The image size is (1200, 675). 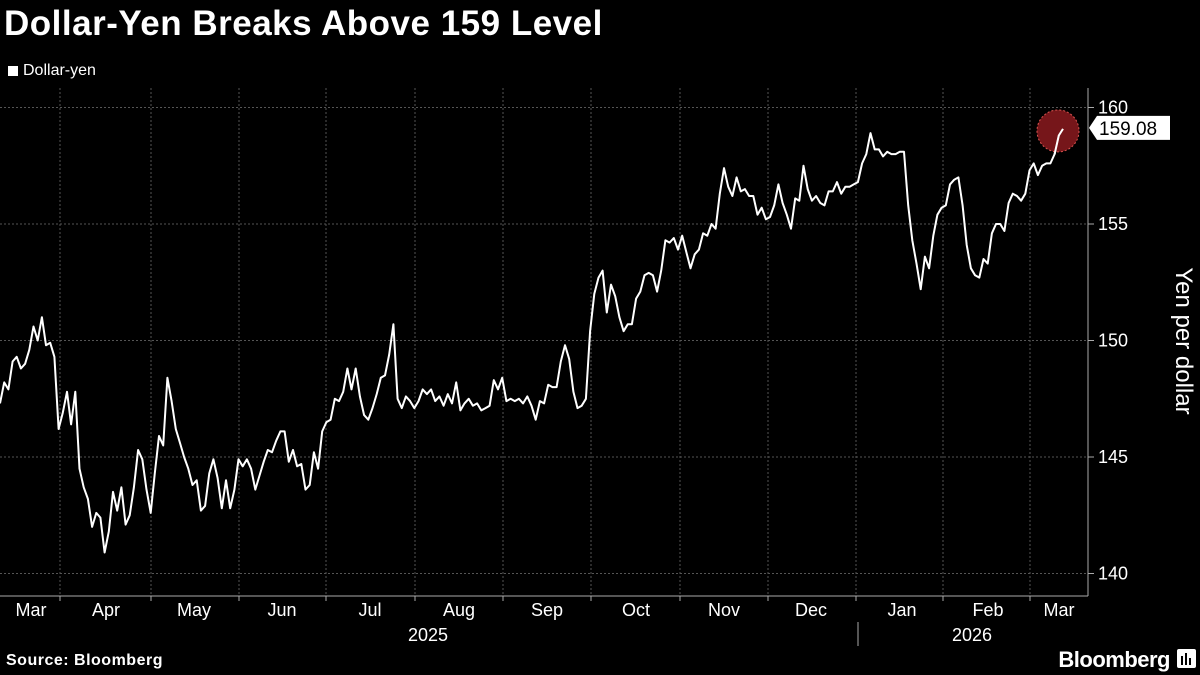 What do you see at coordinates (987, 610) in the screenshot?
I see `x-tick-label: Feb` at bounding box center [987, 610].